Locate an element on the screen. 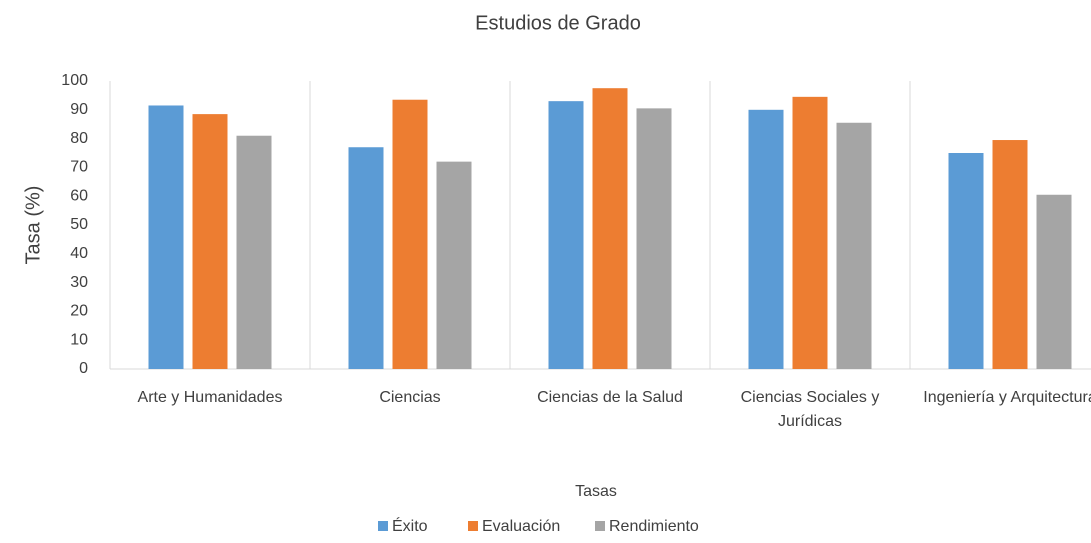 This screenshot has width=1091, height=543. y-tick-label: 70 is located at coordinates (79, 167).